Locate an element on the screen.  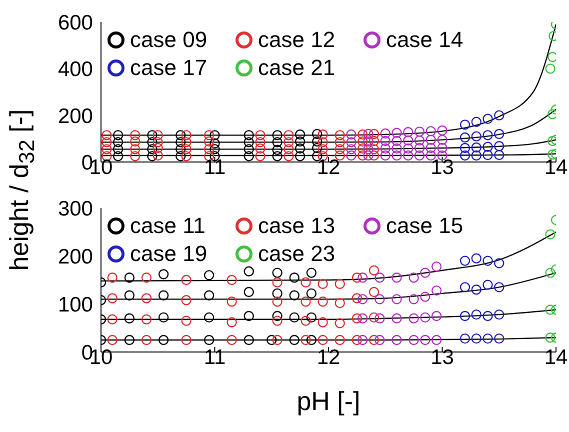
legend-label: case 19 is located at coordinates (169, 254).